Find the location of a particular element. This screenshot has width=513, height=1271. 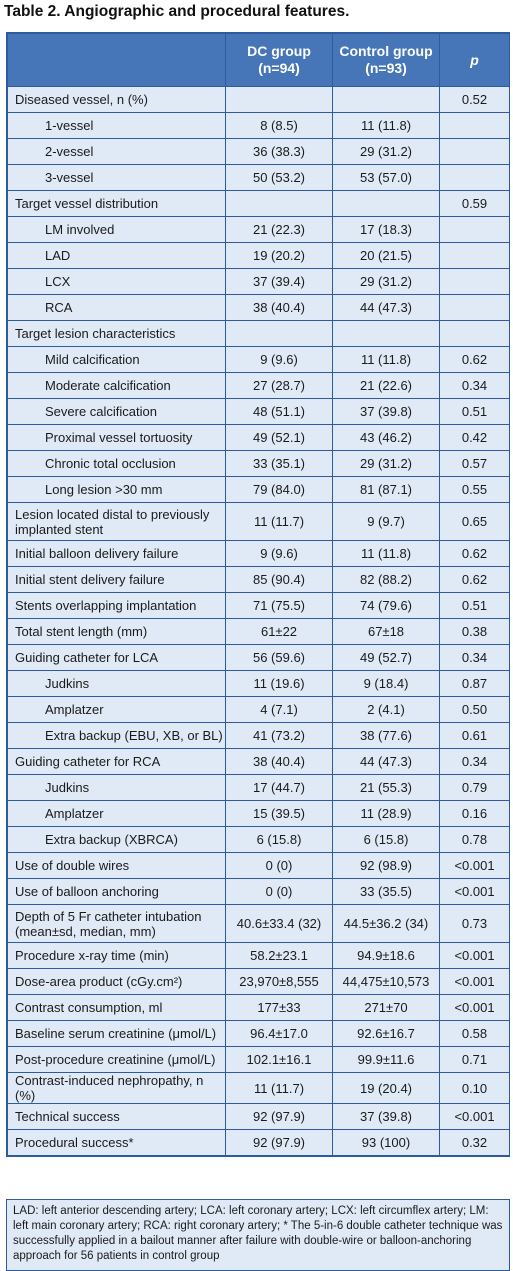

dc-group-value: 21 (22.3) is located at coordinates (279, 229).